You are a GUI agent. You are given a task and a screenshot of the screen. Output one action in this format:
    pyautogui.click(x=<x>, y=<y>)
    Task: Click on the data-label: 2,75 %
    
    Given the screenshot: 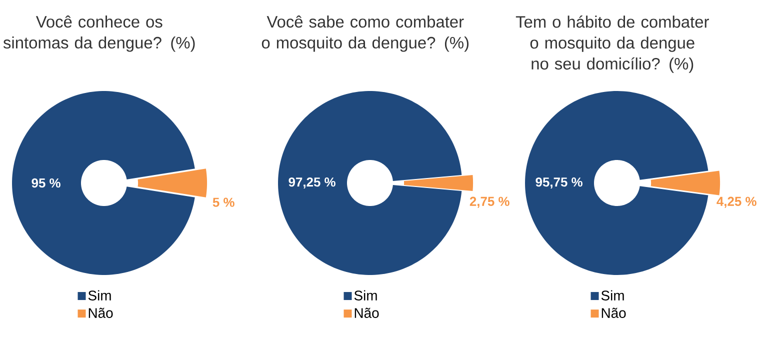 What is the action you would take?
    pyautogui.click(x=490, y=202)
    